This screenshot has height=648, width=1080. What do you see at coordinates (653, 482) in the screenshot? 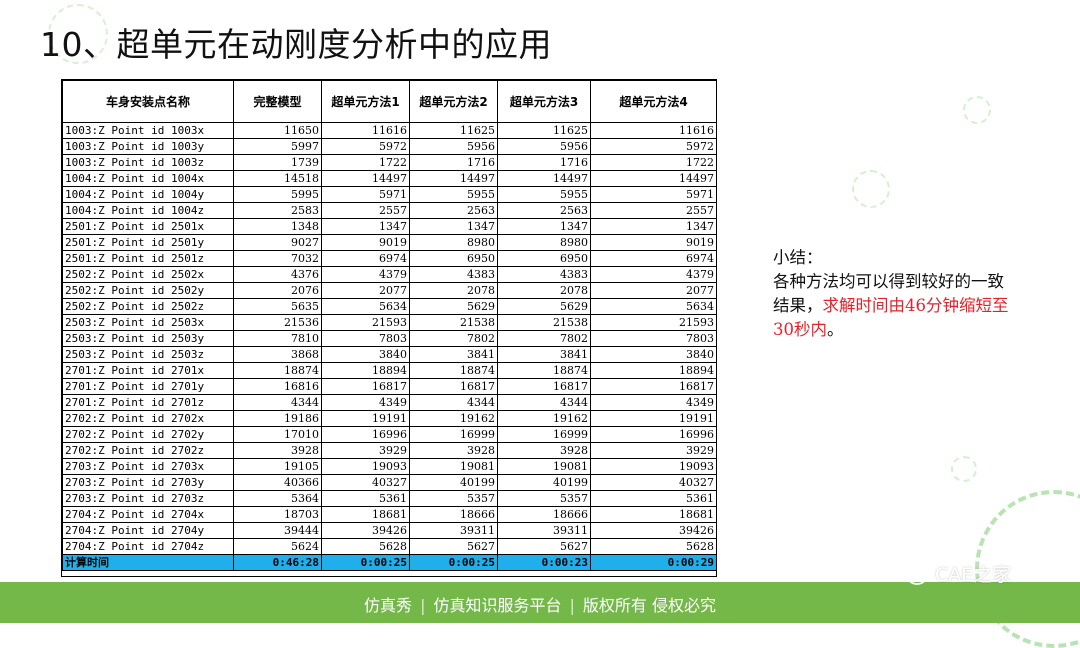
I see `value-cell: 40327` at bounding box center [653, 482].